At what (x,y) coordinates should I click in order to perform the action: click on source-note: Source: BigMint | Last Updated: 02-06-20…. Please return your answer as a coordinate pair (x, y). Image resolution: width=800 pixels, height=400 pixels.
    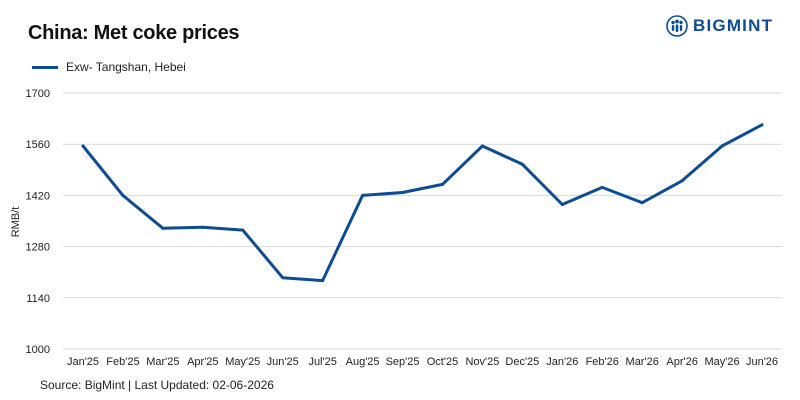
    Looking at the image, I should click on (157, 385).